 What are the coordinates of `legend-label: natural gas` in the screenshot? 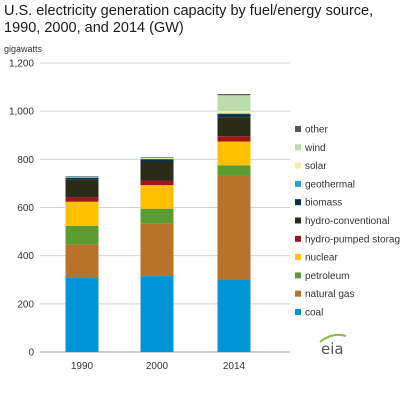 It's located at (329, 294).